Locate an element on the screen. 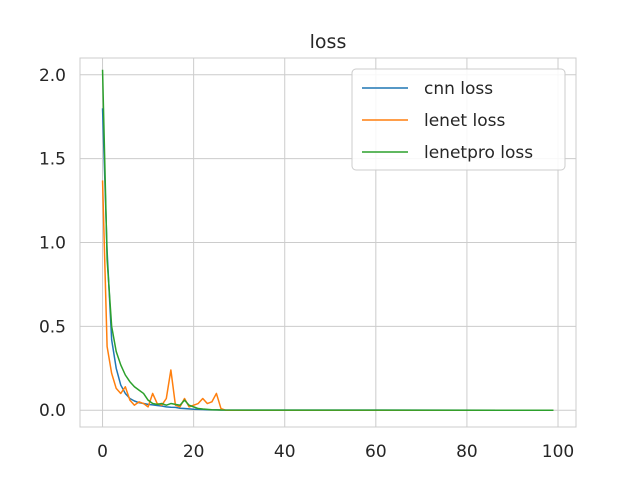 Image resolution: width=640 pixels, height=480 pixels. y-axis-ticks: 0.0 0.5 1.0 1.5 2.0 is located at coordinates (52, 243).